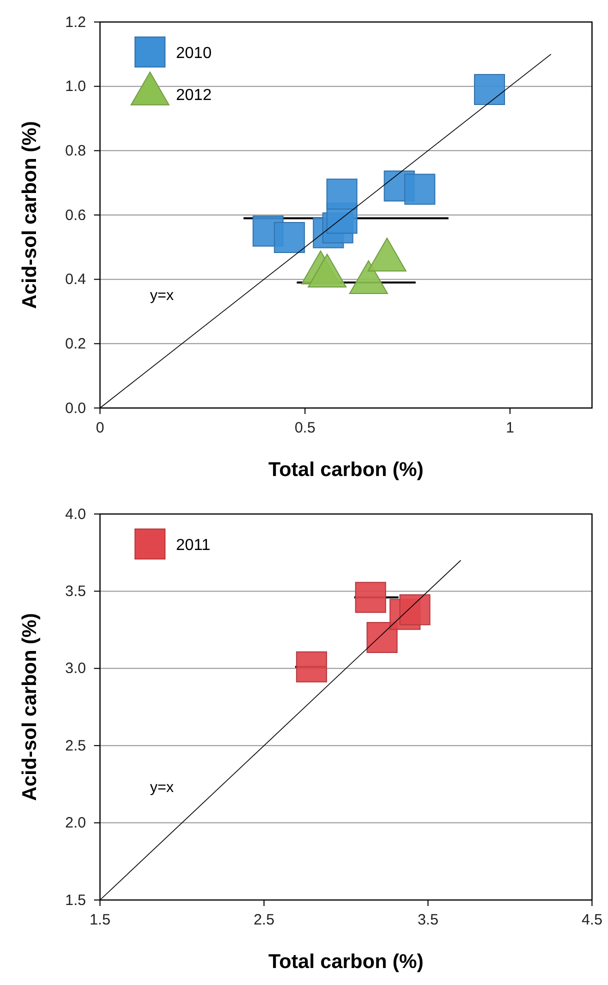  I want to click on x-tick-label: 1.5, so click(100, 920).